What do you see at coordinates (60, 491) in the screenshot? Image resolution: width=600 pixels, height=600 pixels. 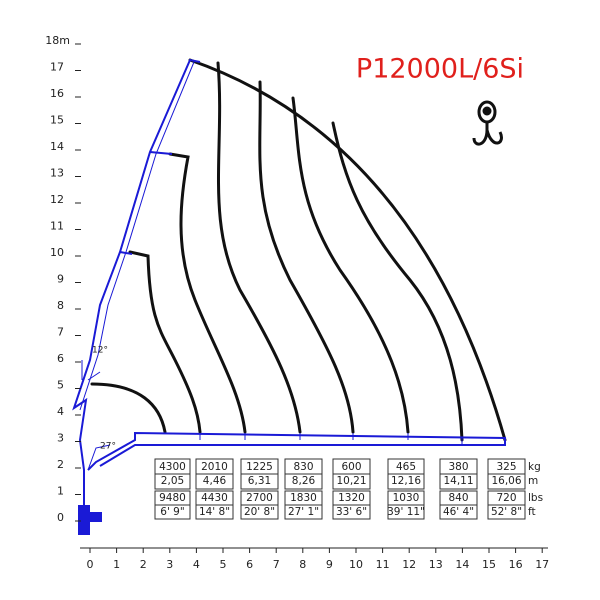 I see `y-tick-label: 1` at bounding box center [60, 491].